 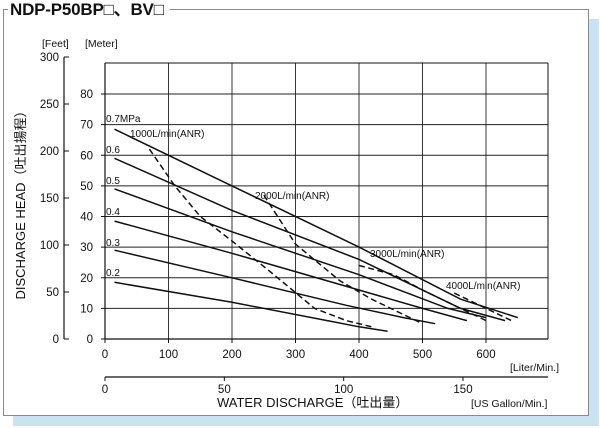 What do you see at coordinates (167, 134) in the screenshot?
I see `air-consumption-label: 1000L/min(ANR)` at bounding box center [167, 134].